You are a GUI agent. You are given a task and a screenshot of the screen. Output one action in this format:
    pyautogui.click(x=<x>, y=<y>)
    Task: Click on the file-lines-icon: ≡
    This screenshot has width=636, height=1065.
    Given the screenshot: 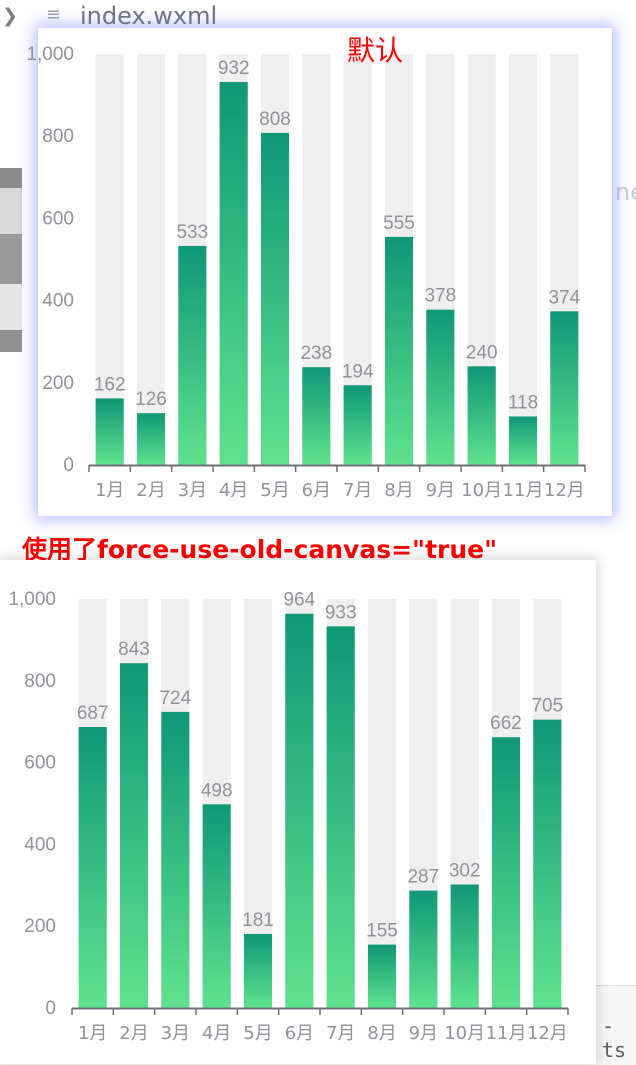 What is the action you would take?
    pyautogui.click(x=54, y=14)
    